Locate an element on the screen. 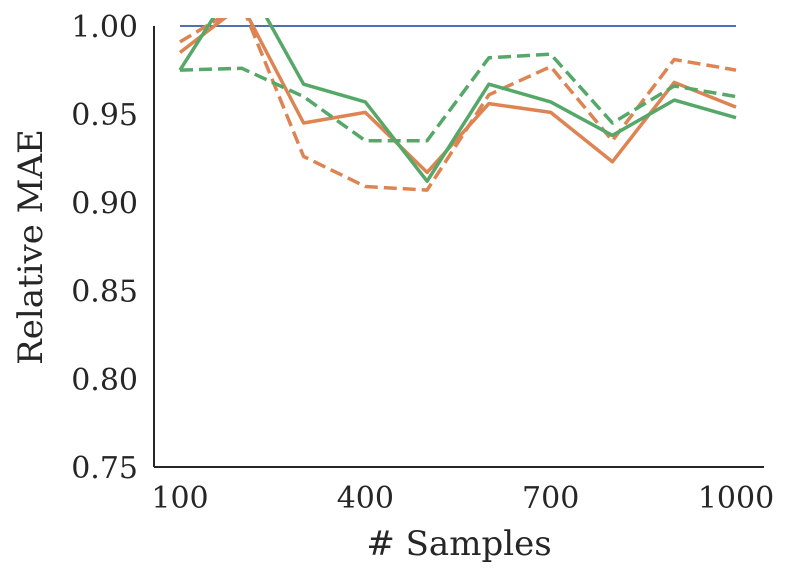 The height and width of the screenshot is (577, 793). y-tick-label: 0.75 is located at coordinates (104, 468).